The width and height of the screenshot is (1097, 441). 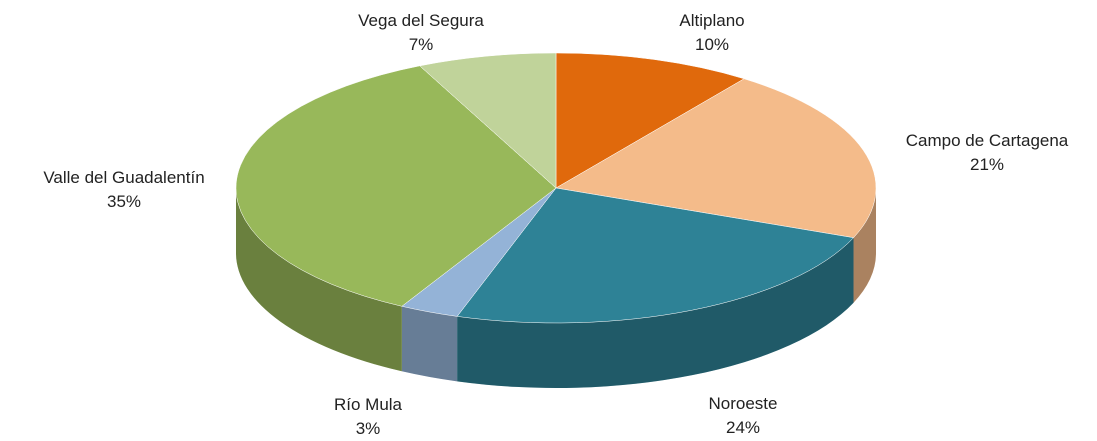 What do you see at coordinates (368, 404) in the screenshot?
I see `slice-label: Río Mula` at bounding box center [368, 404].